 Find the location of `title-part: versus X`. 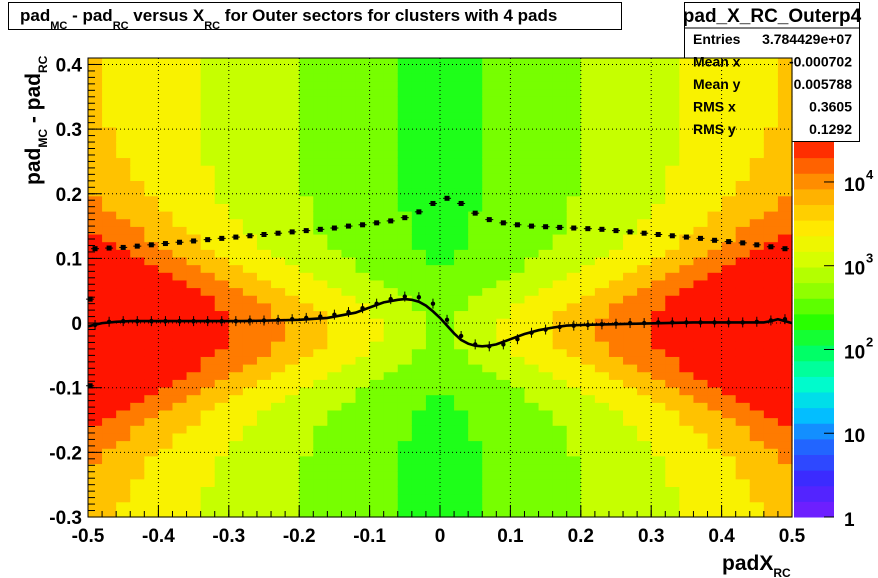

title-part: versus X is located at coordinates (167, 15).